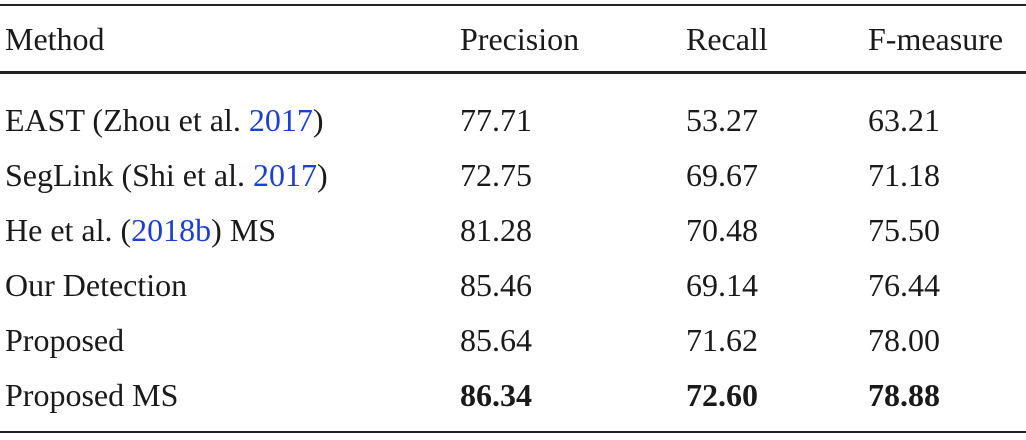  Describe the element at coordinates (513, 5) in the screenshot. I see `top-rule` at that location.